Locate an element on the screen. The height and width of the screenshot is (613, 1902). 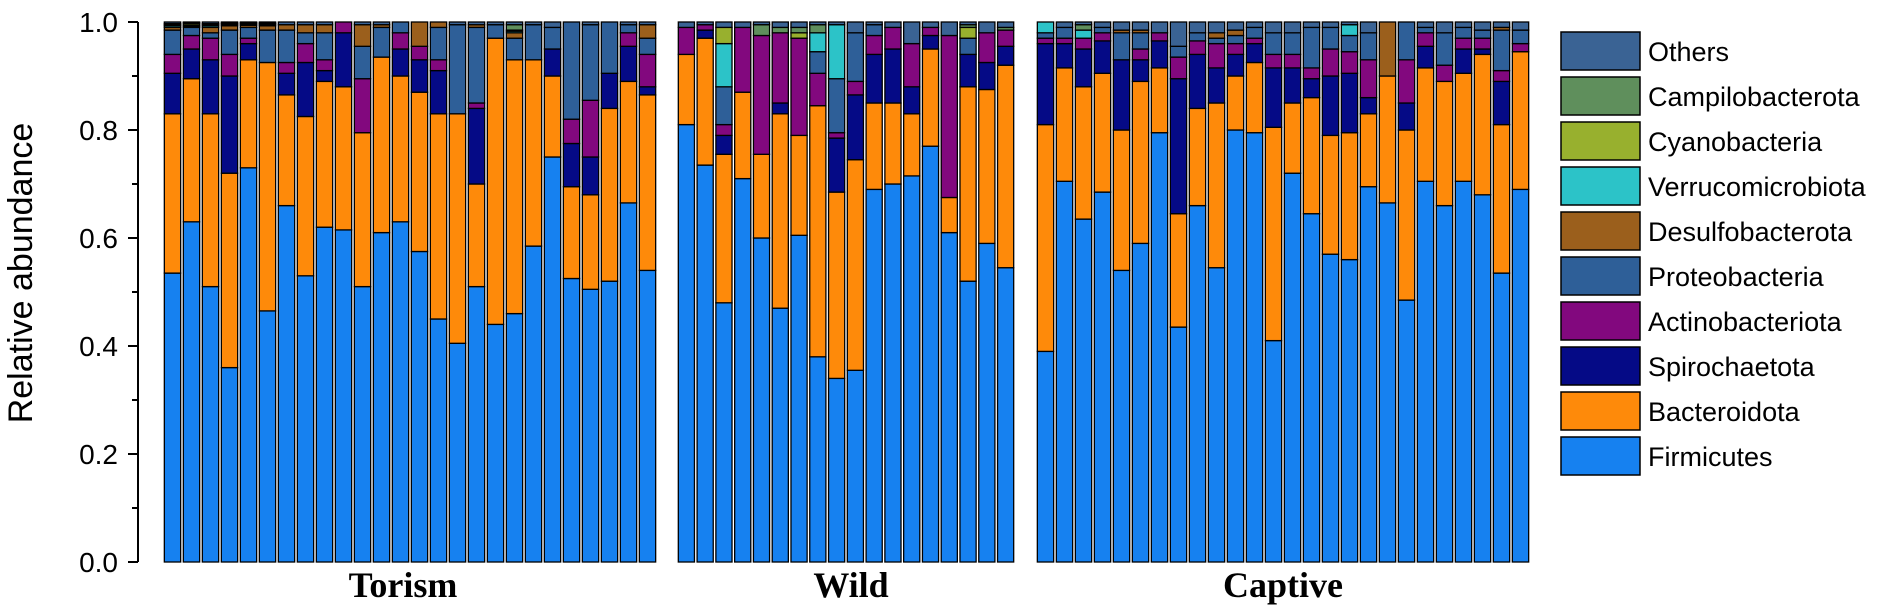
legend-item-campilobacterota: Campilobacterota is located at coordinates (1710, 96).